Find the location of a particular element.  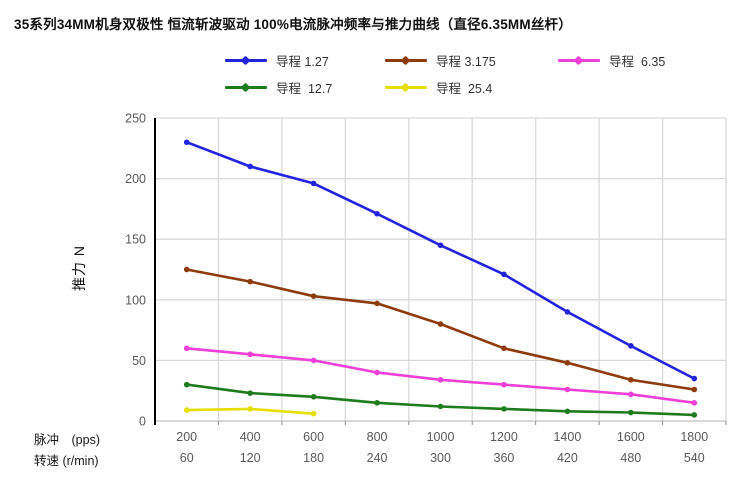

svg-text: 240 is located at coordinates (377, 458).